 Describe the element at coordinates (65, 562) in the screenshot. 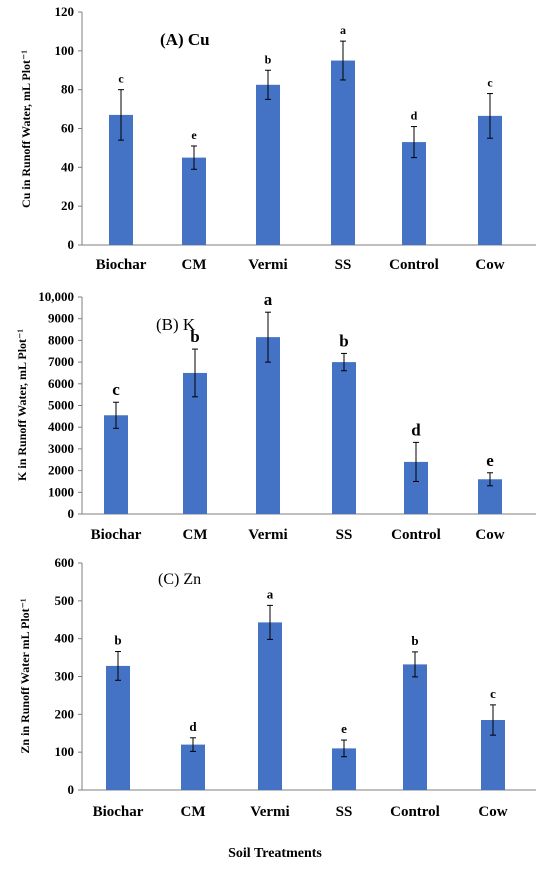

I see `y-tick-label: 600` at that location.